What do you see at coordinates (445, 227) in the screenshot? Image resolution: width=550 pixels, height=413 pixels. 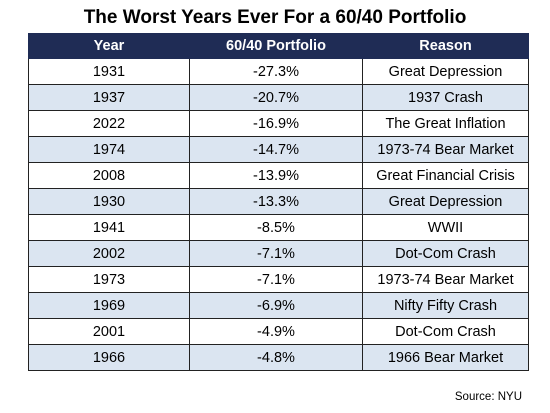 I see `cell-reason: WWII` at bounding box center [445, 227].